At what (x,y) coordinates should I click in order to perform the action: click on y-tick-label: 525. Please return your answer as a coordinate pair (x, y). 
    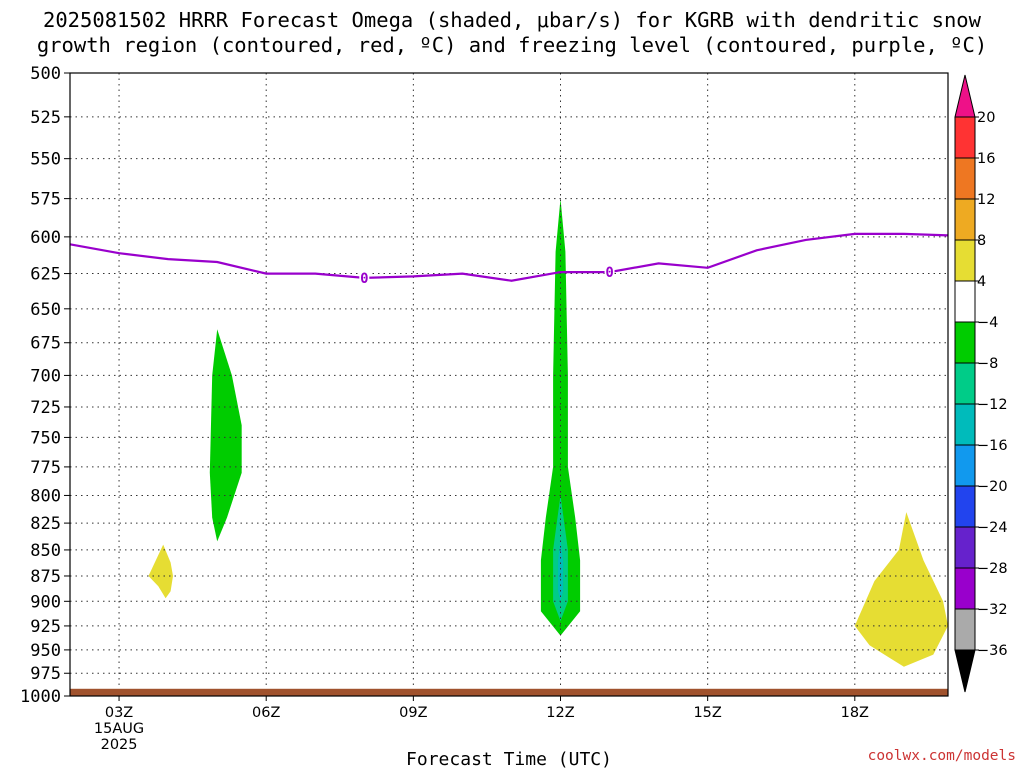
    Looking at the image, I should click on (45, 118).